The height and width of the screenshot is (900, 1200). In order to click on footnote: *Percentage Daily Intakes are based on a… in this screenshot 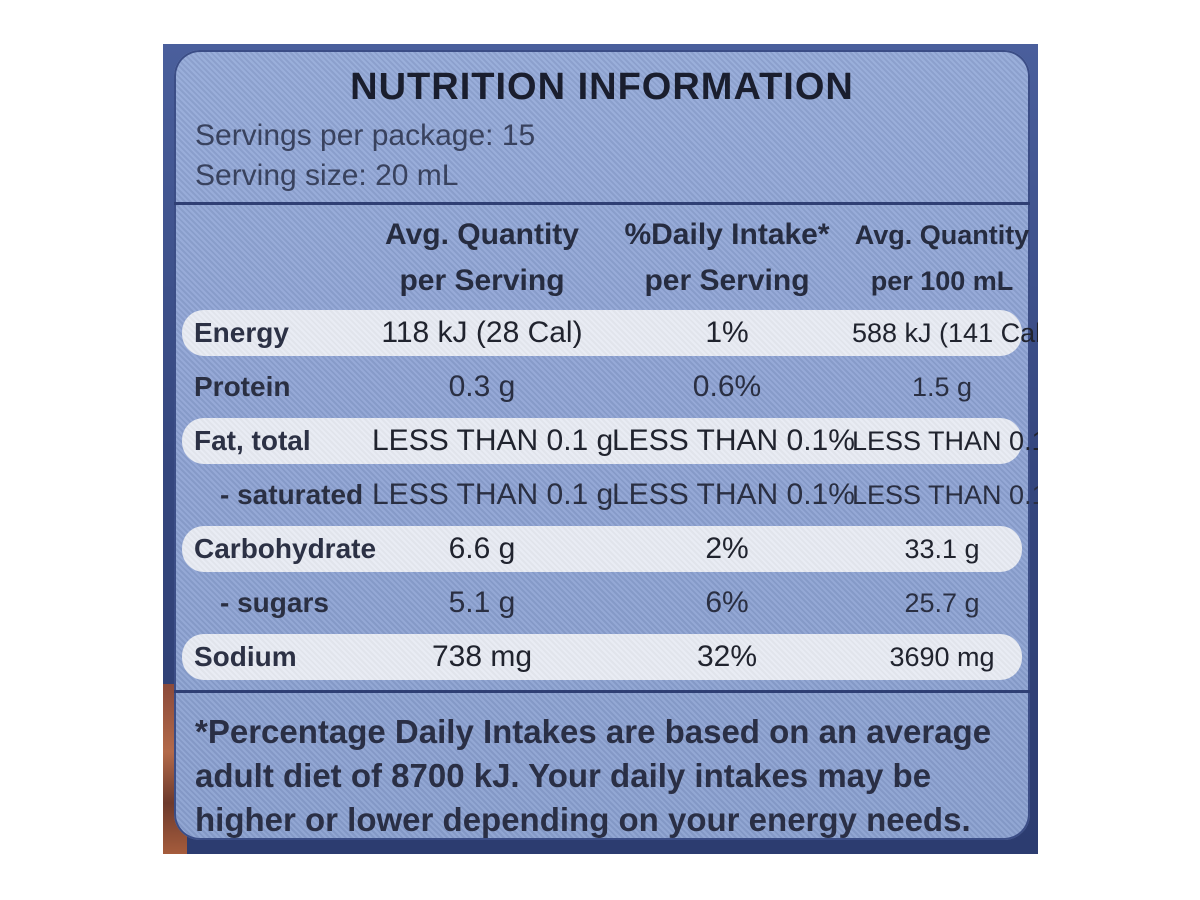, I will do `click(593, 775)`.